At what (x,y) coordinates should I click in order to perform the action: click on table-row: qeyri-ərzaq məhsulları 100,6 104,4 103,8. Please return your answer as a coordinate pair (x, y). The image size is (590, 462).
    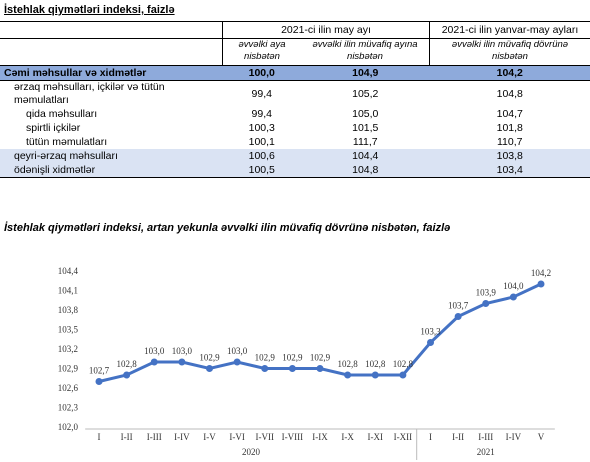
    Looking at the image, I should click on (295, 156).